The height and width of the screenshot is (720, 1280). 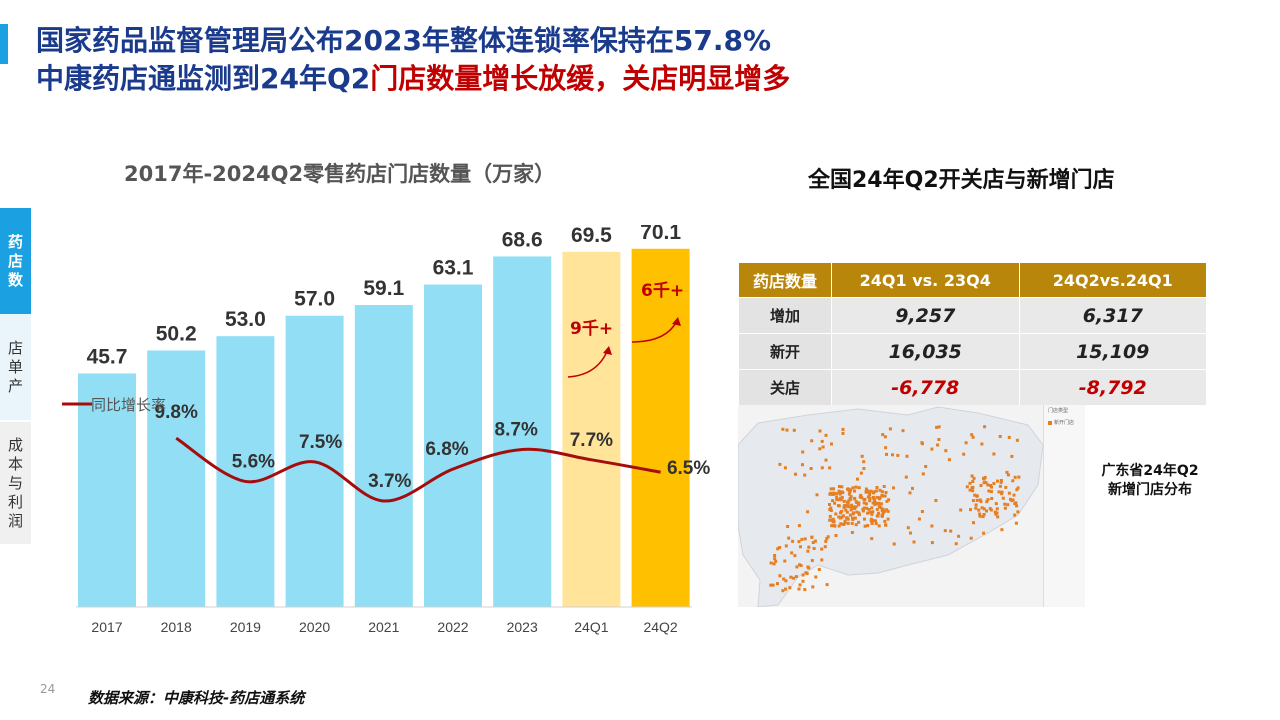 What do you see at coordinates (114, 405) in the screenshot?
I see `legend: 同比增长率` at bounding box center [114, 405].